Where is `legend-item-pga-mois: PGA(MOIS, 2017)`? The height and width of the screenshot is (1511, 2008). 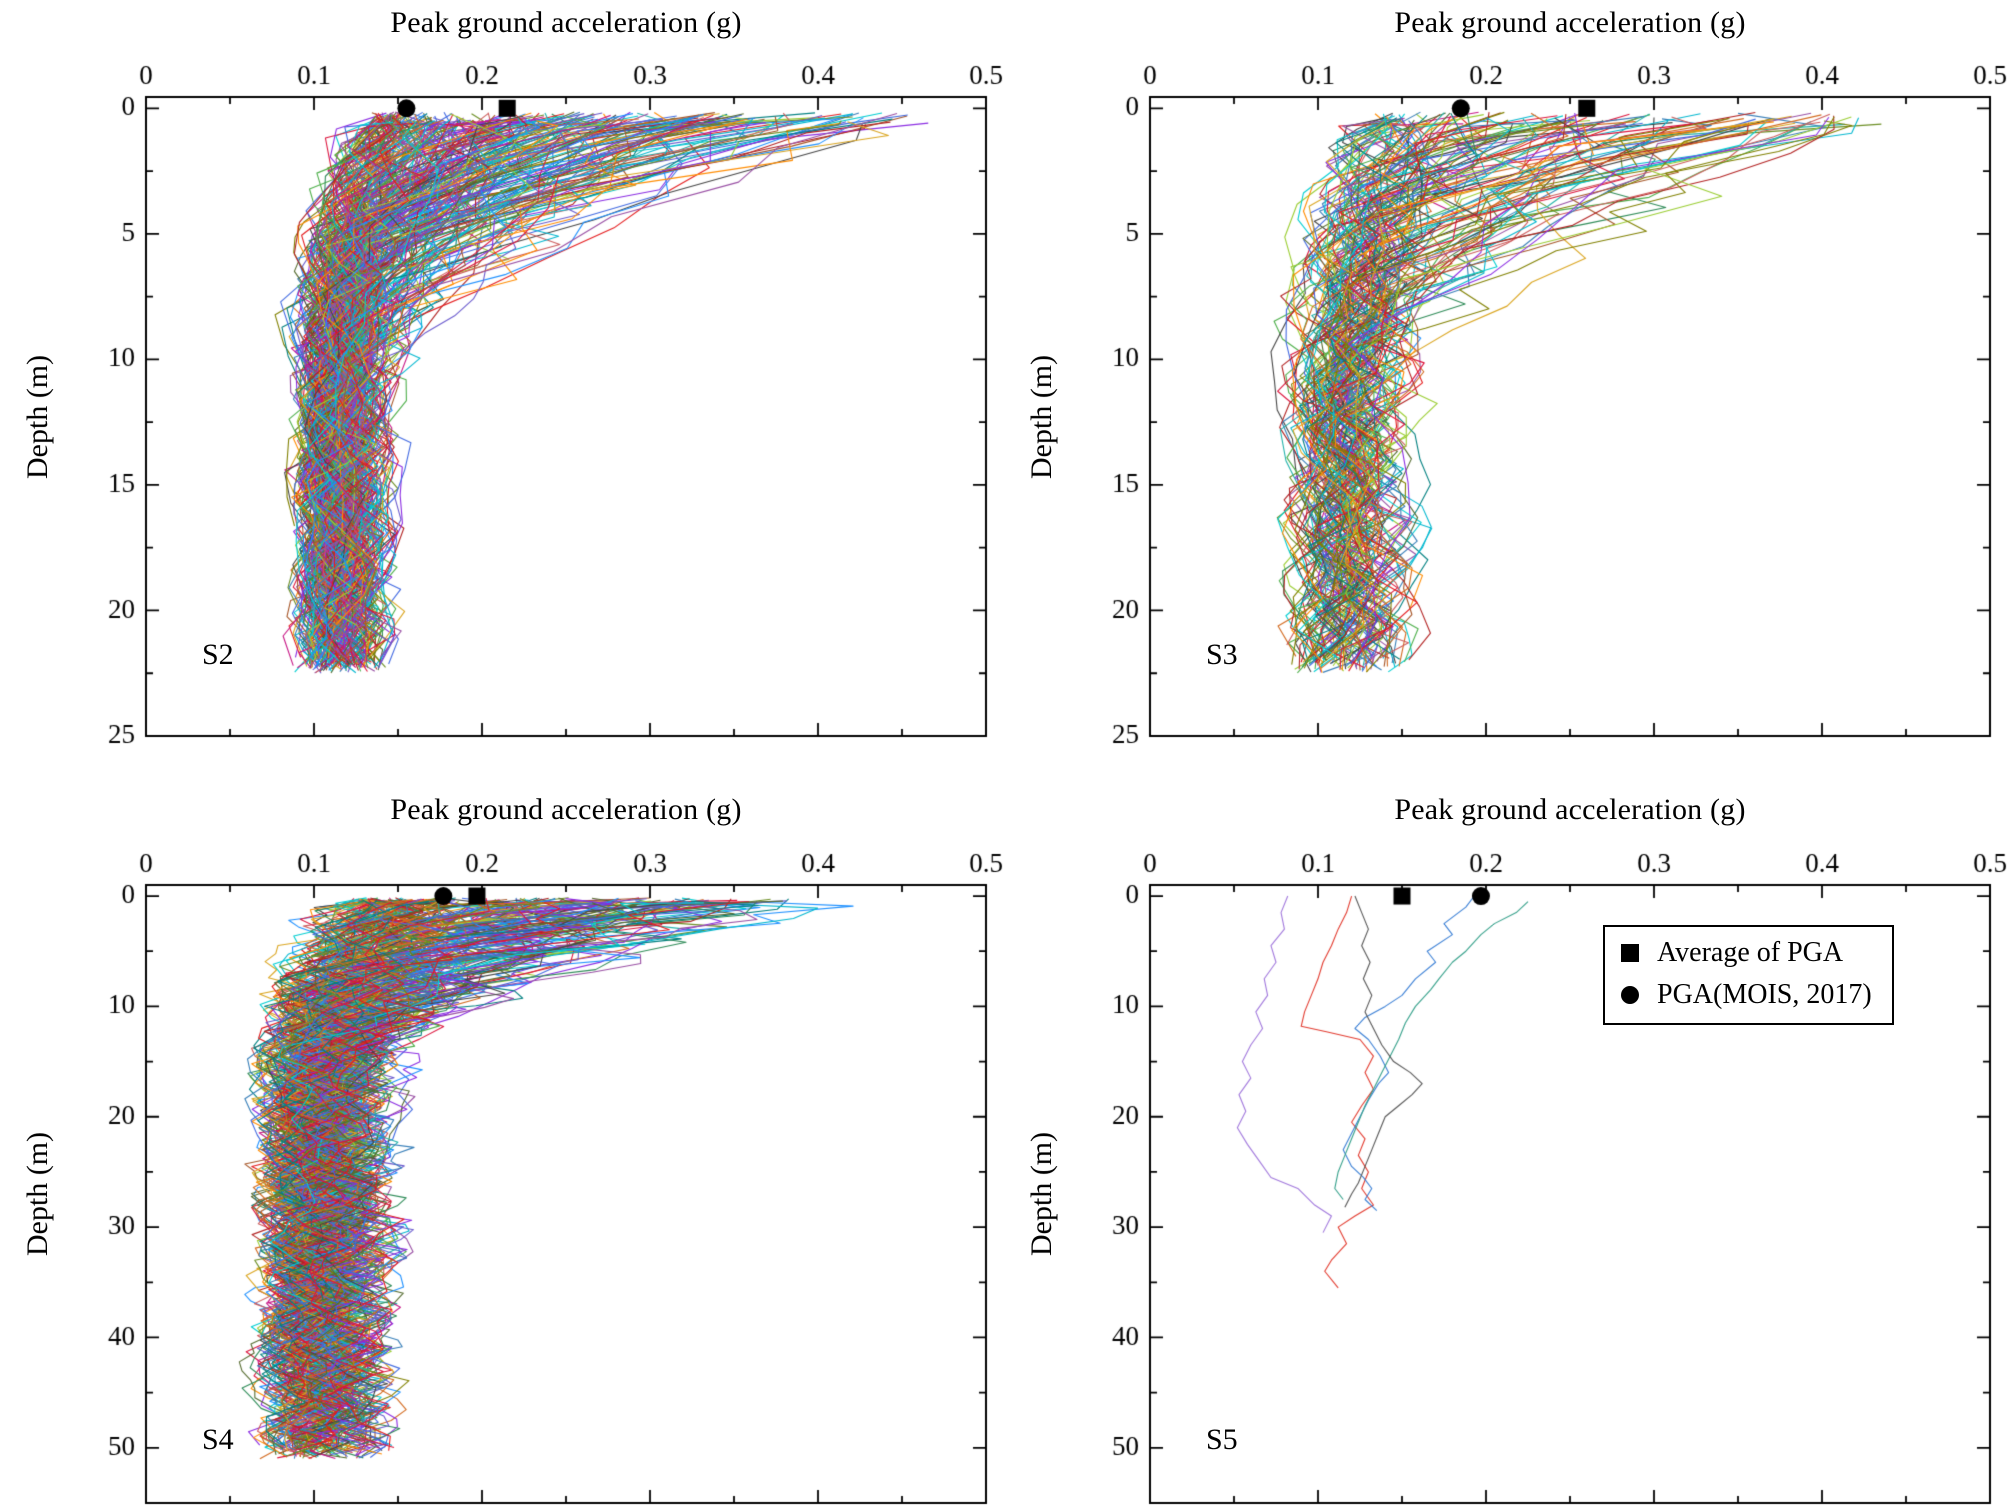 legend-item-pga-mois: PGA(MOIS, 2017) is located at coordinates (1746, 995).